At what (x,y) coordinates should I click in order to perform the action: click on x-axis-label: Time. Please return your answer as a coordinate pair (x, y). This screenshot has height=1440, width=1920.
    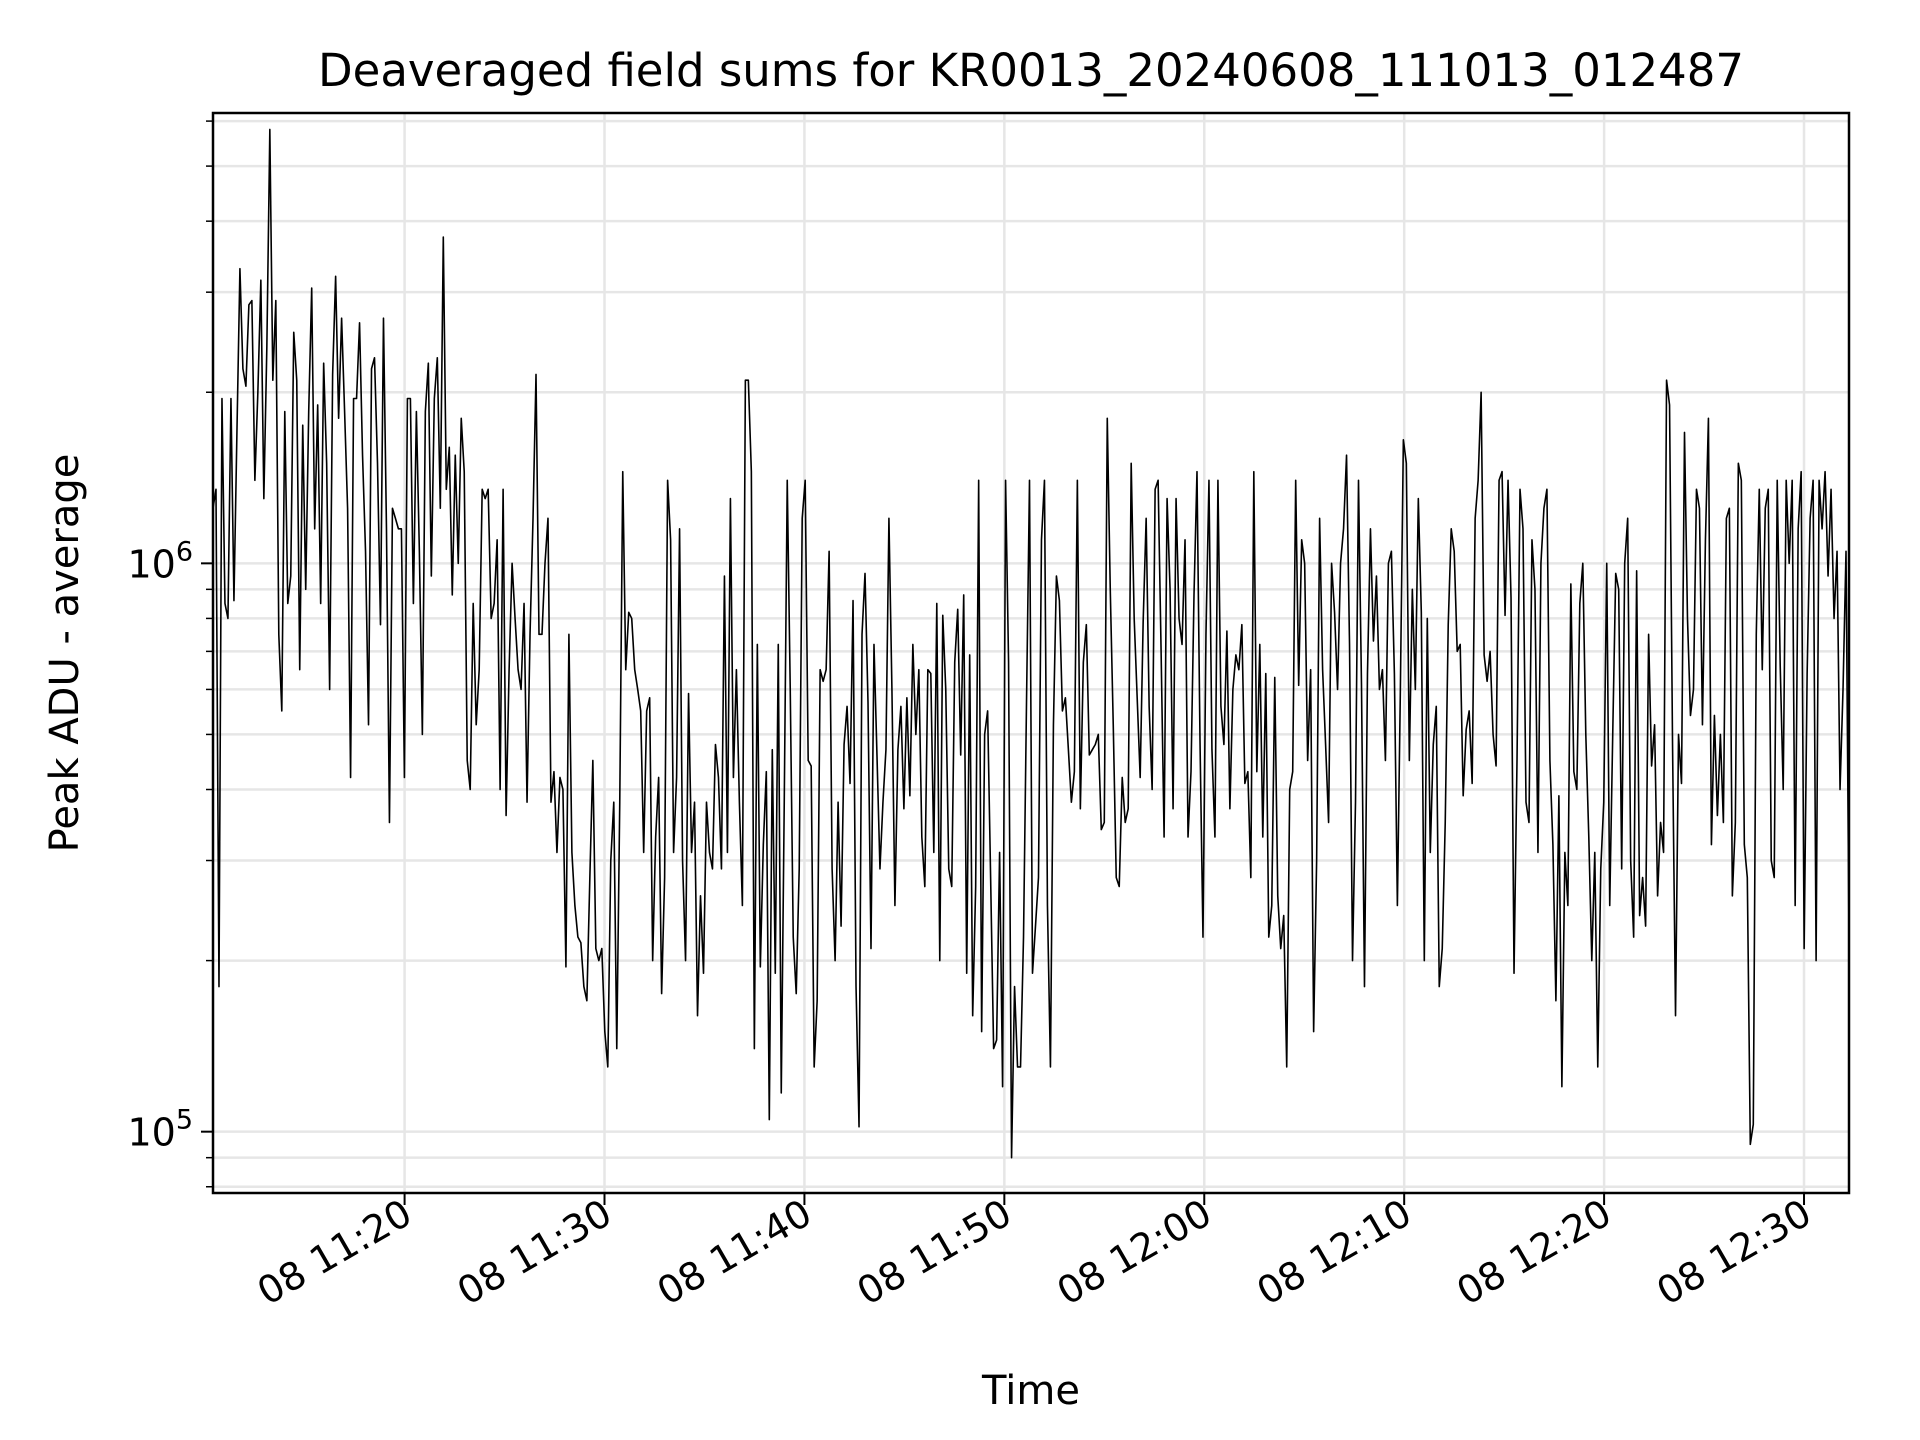
    Looking at the image, I should click on (1030, 1391).